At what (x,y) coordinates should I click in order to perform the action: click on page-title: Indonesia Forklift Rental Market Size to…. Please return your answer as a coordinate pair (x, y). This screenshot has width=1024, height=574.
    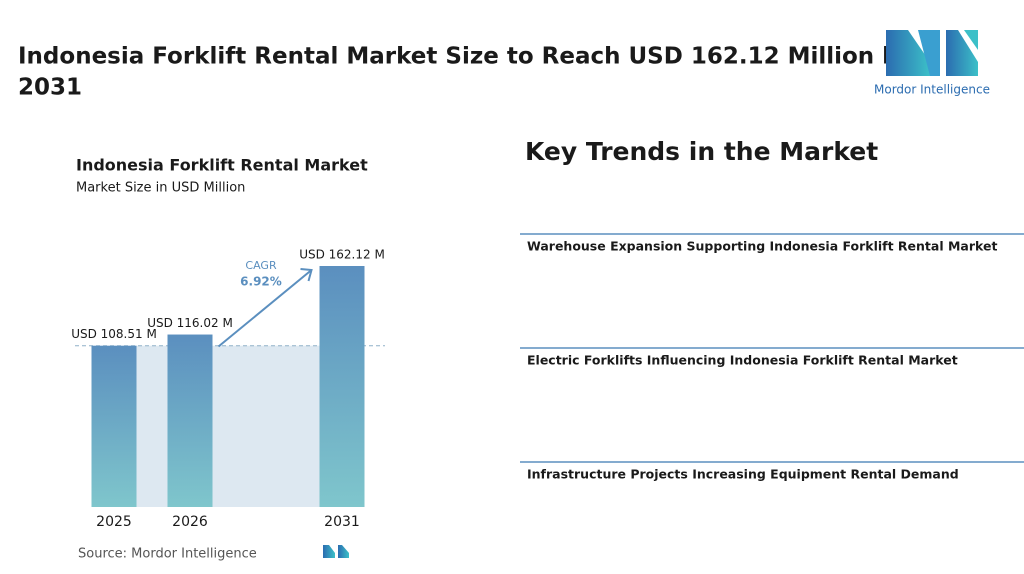
    Looking at the image, I should click on (466, 57).